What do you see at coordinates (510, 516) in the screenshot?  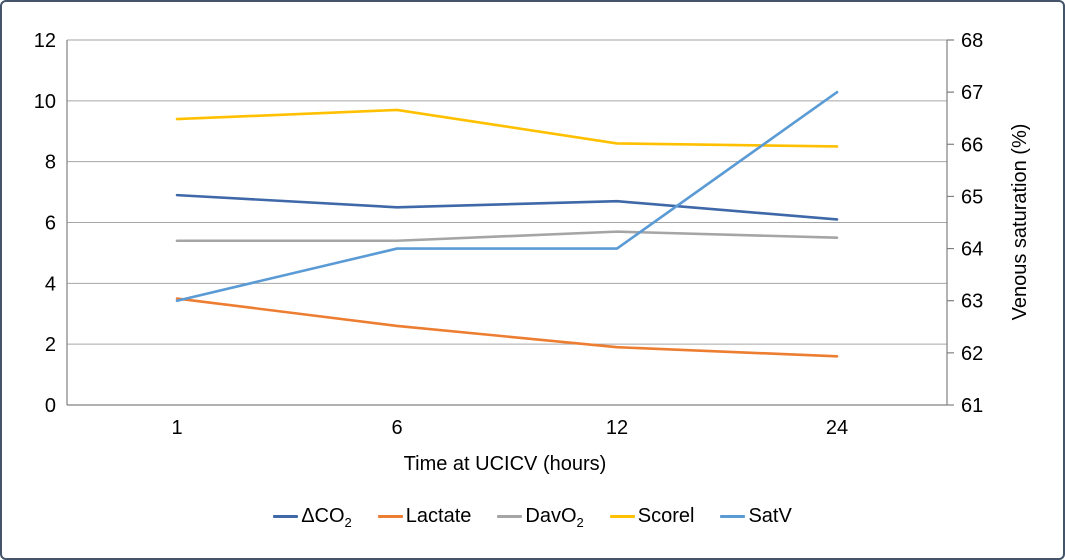 I see `legend-line-swatch-davo2` at bounding box center [510, 516].